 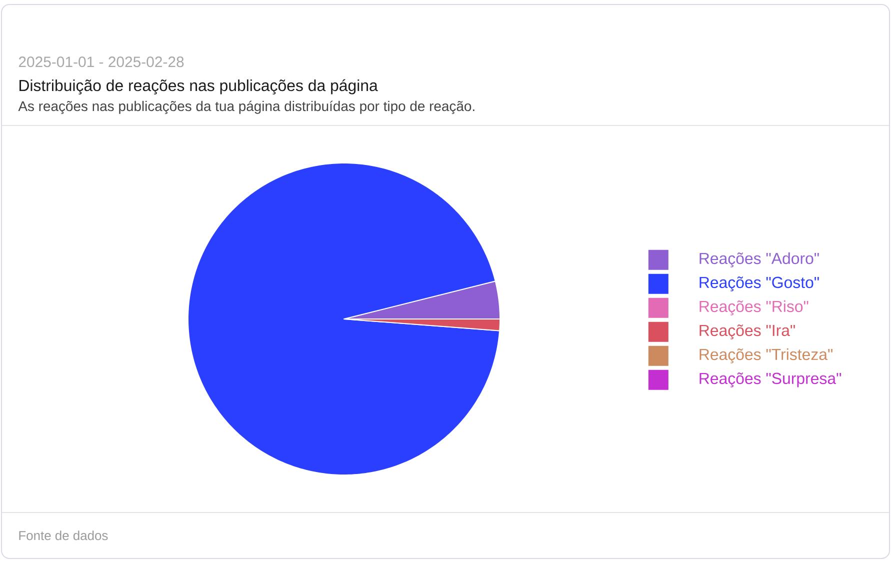 What do you see at coordinates (759, 260) in the screenshot?
I see `legend-label: Reações "Adoro"` at bounding box center [759, 260].